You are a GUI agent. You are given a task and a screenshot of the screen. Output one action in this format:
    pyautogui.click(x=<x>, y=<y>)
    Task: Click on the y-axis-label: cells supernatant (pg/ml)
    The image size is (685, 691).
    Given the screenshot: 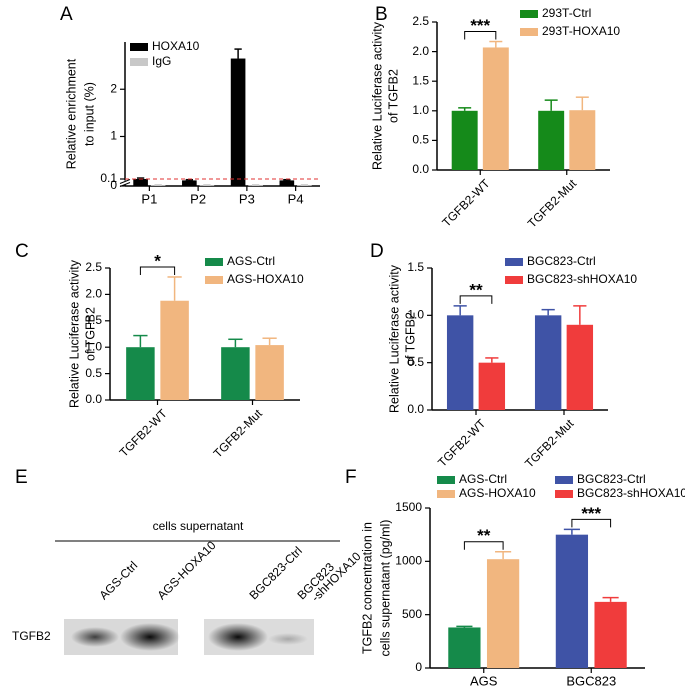 What is the action you would take?
    pyautogui.click(x=385, y=588)
    